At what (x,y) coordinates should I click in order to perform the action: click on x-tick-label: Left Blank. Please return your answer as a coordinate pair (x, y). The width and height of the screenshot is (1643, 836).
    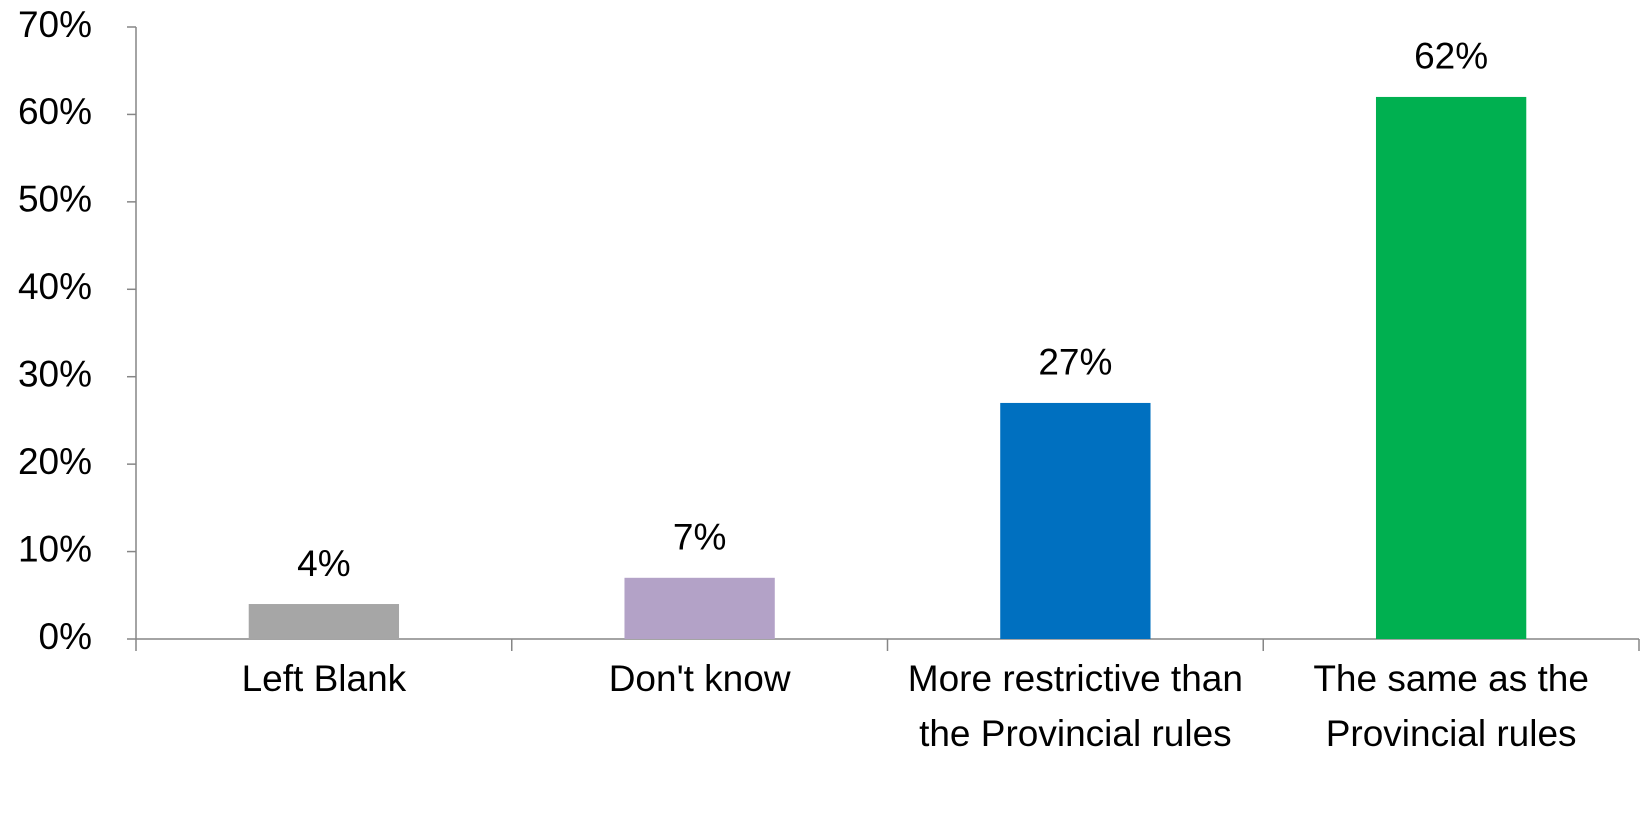
    Looking at the image, I should click on (324, 678).